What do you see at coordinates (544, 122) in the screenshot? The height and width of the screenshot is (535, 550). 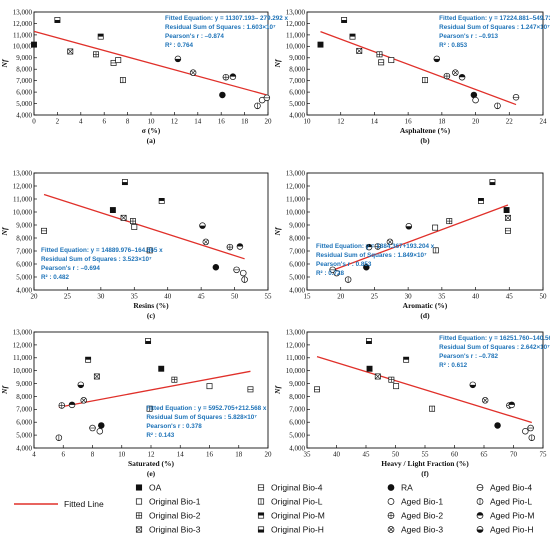 I see `x-tick-label: 24` at bounding box center [544, 122].